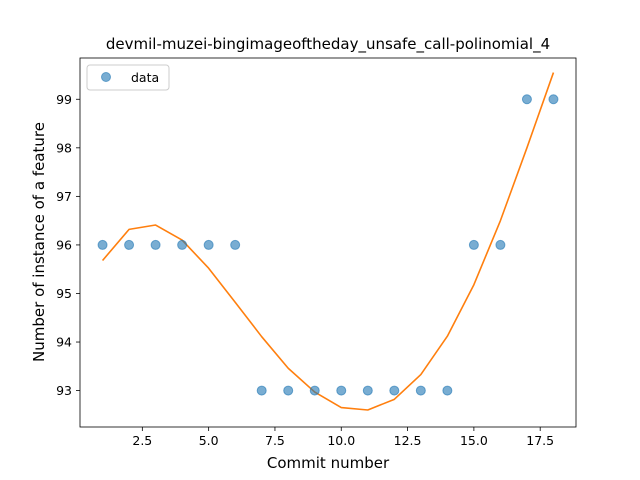 Image resolution: width=640 pixels, height=480 pixels. I want to click on y-tick-label: 96, so click(64, 244).